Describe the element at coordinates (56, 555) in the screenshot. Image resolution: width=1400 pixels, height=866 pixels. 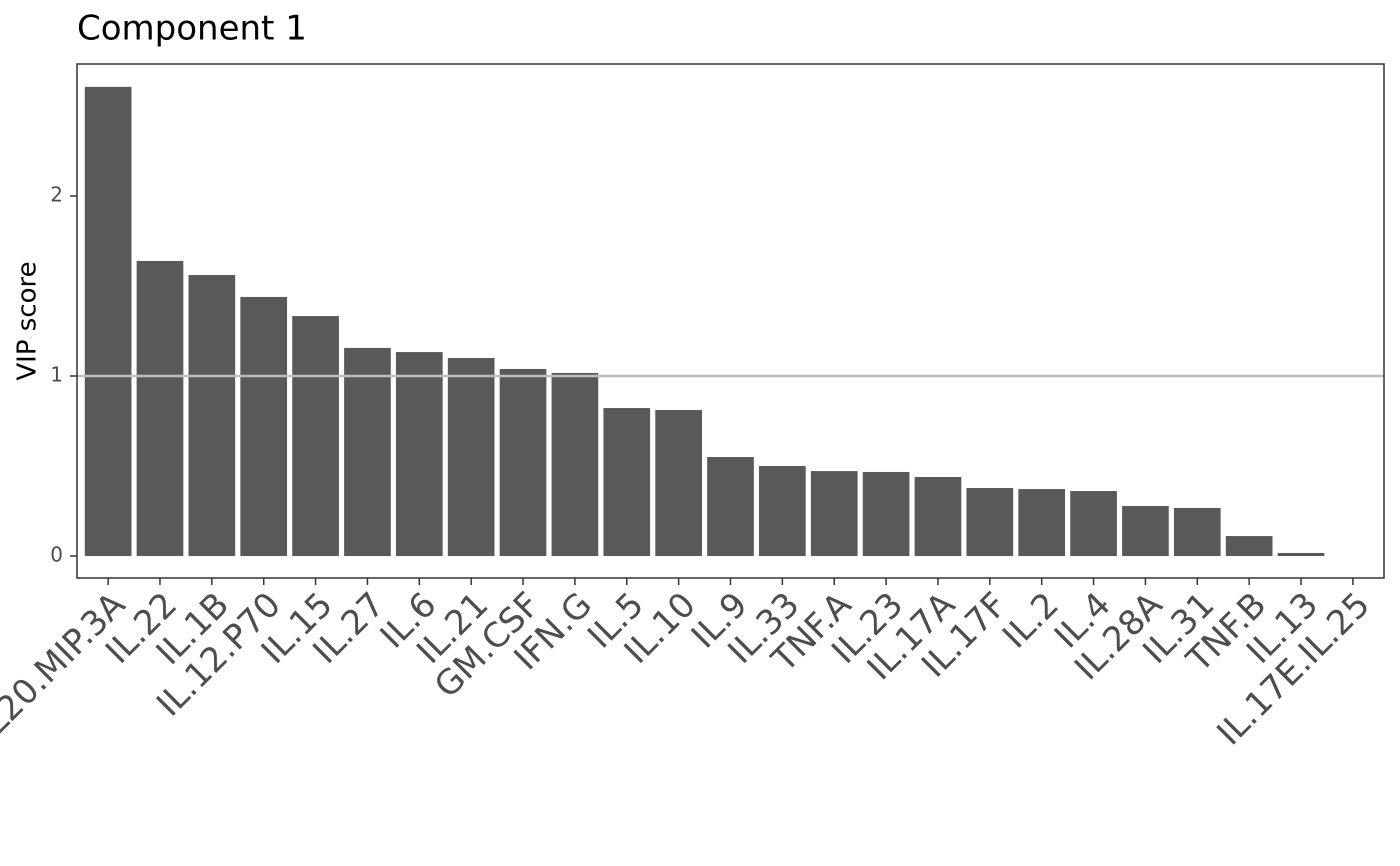
I see `y-tick-label: 0` at that location.